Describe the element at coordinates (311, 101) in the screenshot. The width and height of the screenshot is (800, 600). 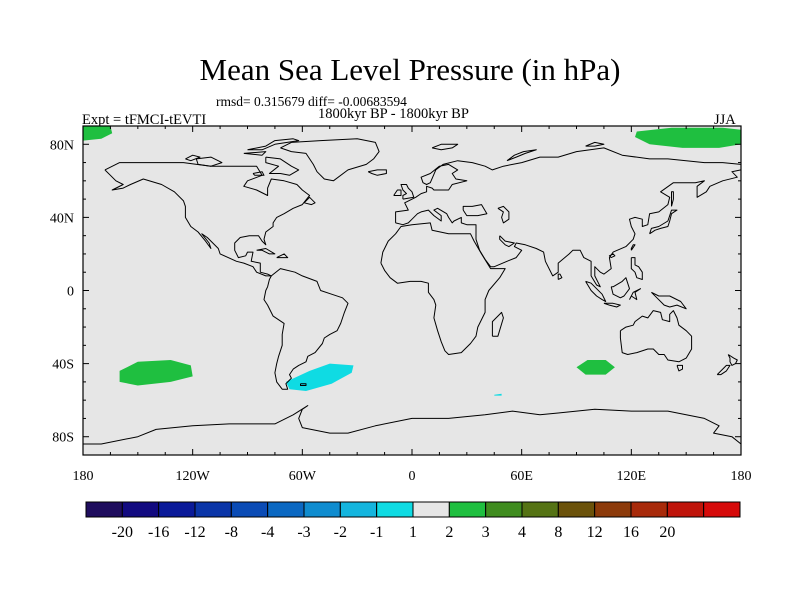
I see `rmsd-diff-stats: rmsd= 0.315679 diff= -0.00683594` at that location.